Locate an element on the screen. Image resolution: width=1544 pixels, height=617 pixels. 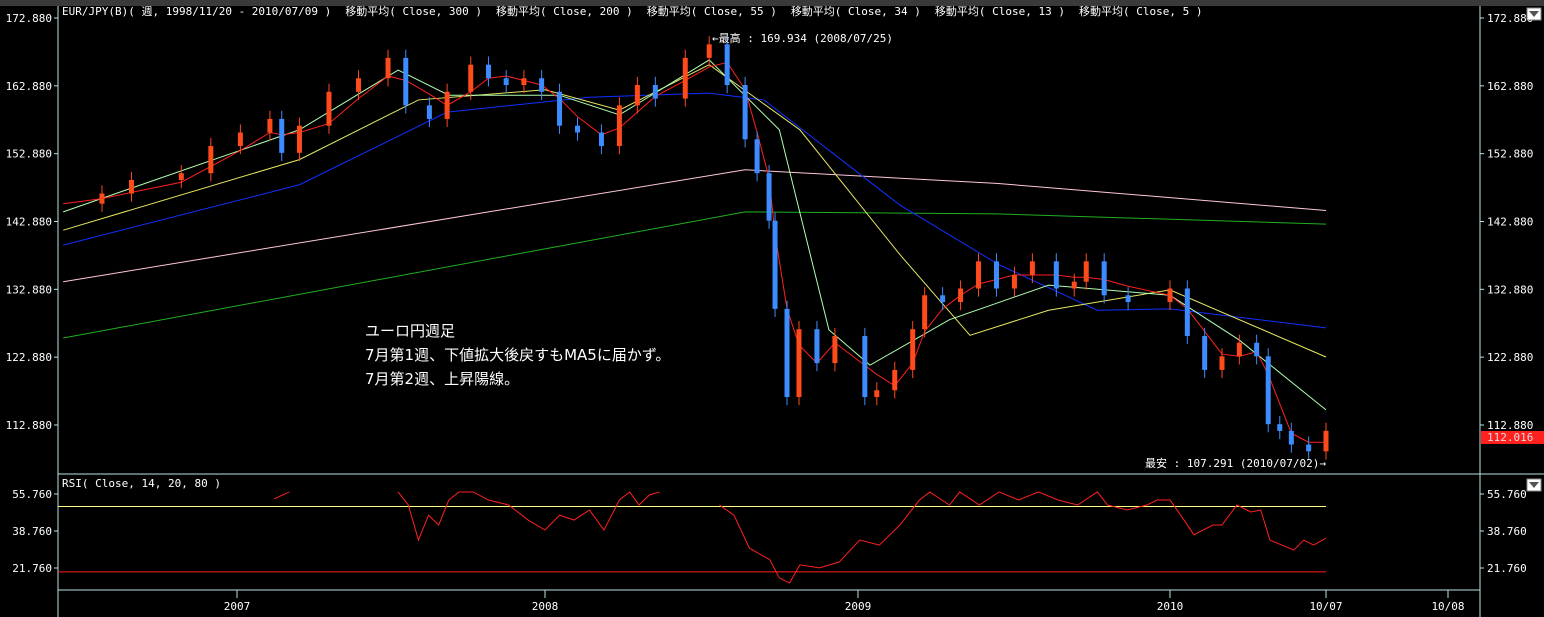
price-tick-label-left: 162.880 is located at coordinates (29, 86).